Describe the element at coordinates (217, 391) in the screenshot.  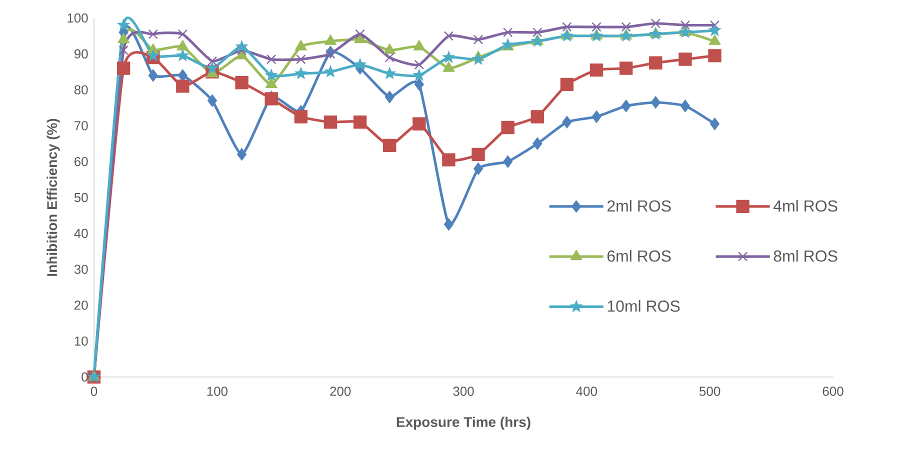
I see `x-tick-label: 100` at that location.